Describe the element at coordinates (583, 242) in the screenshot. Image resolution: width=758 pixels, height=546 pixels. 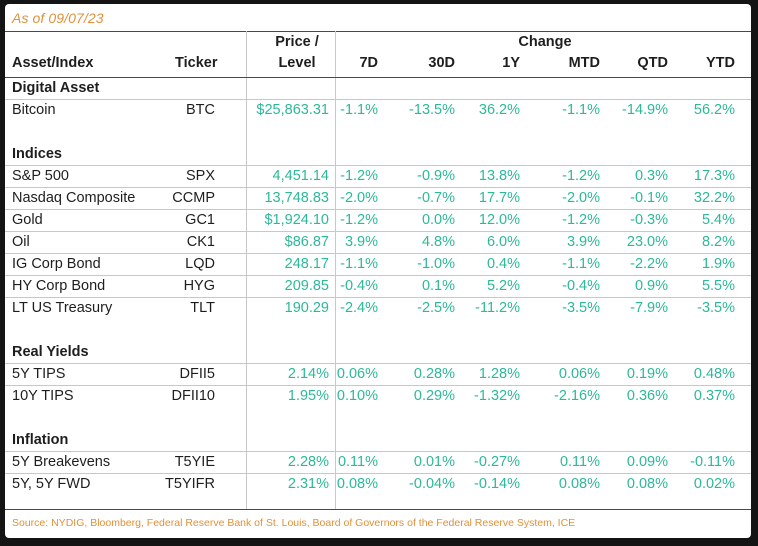
I see `change-value: 3.9%` at that location.